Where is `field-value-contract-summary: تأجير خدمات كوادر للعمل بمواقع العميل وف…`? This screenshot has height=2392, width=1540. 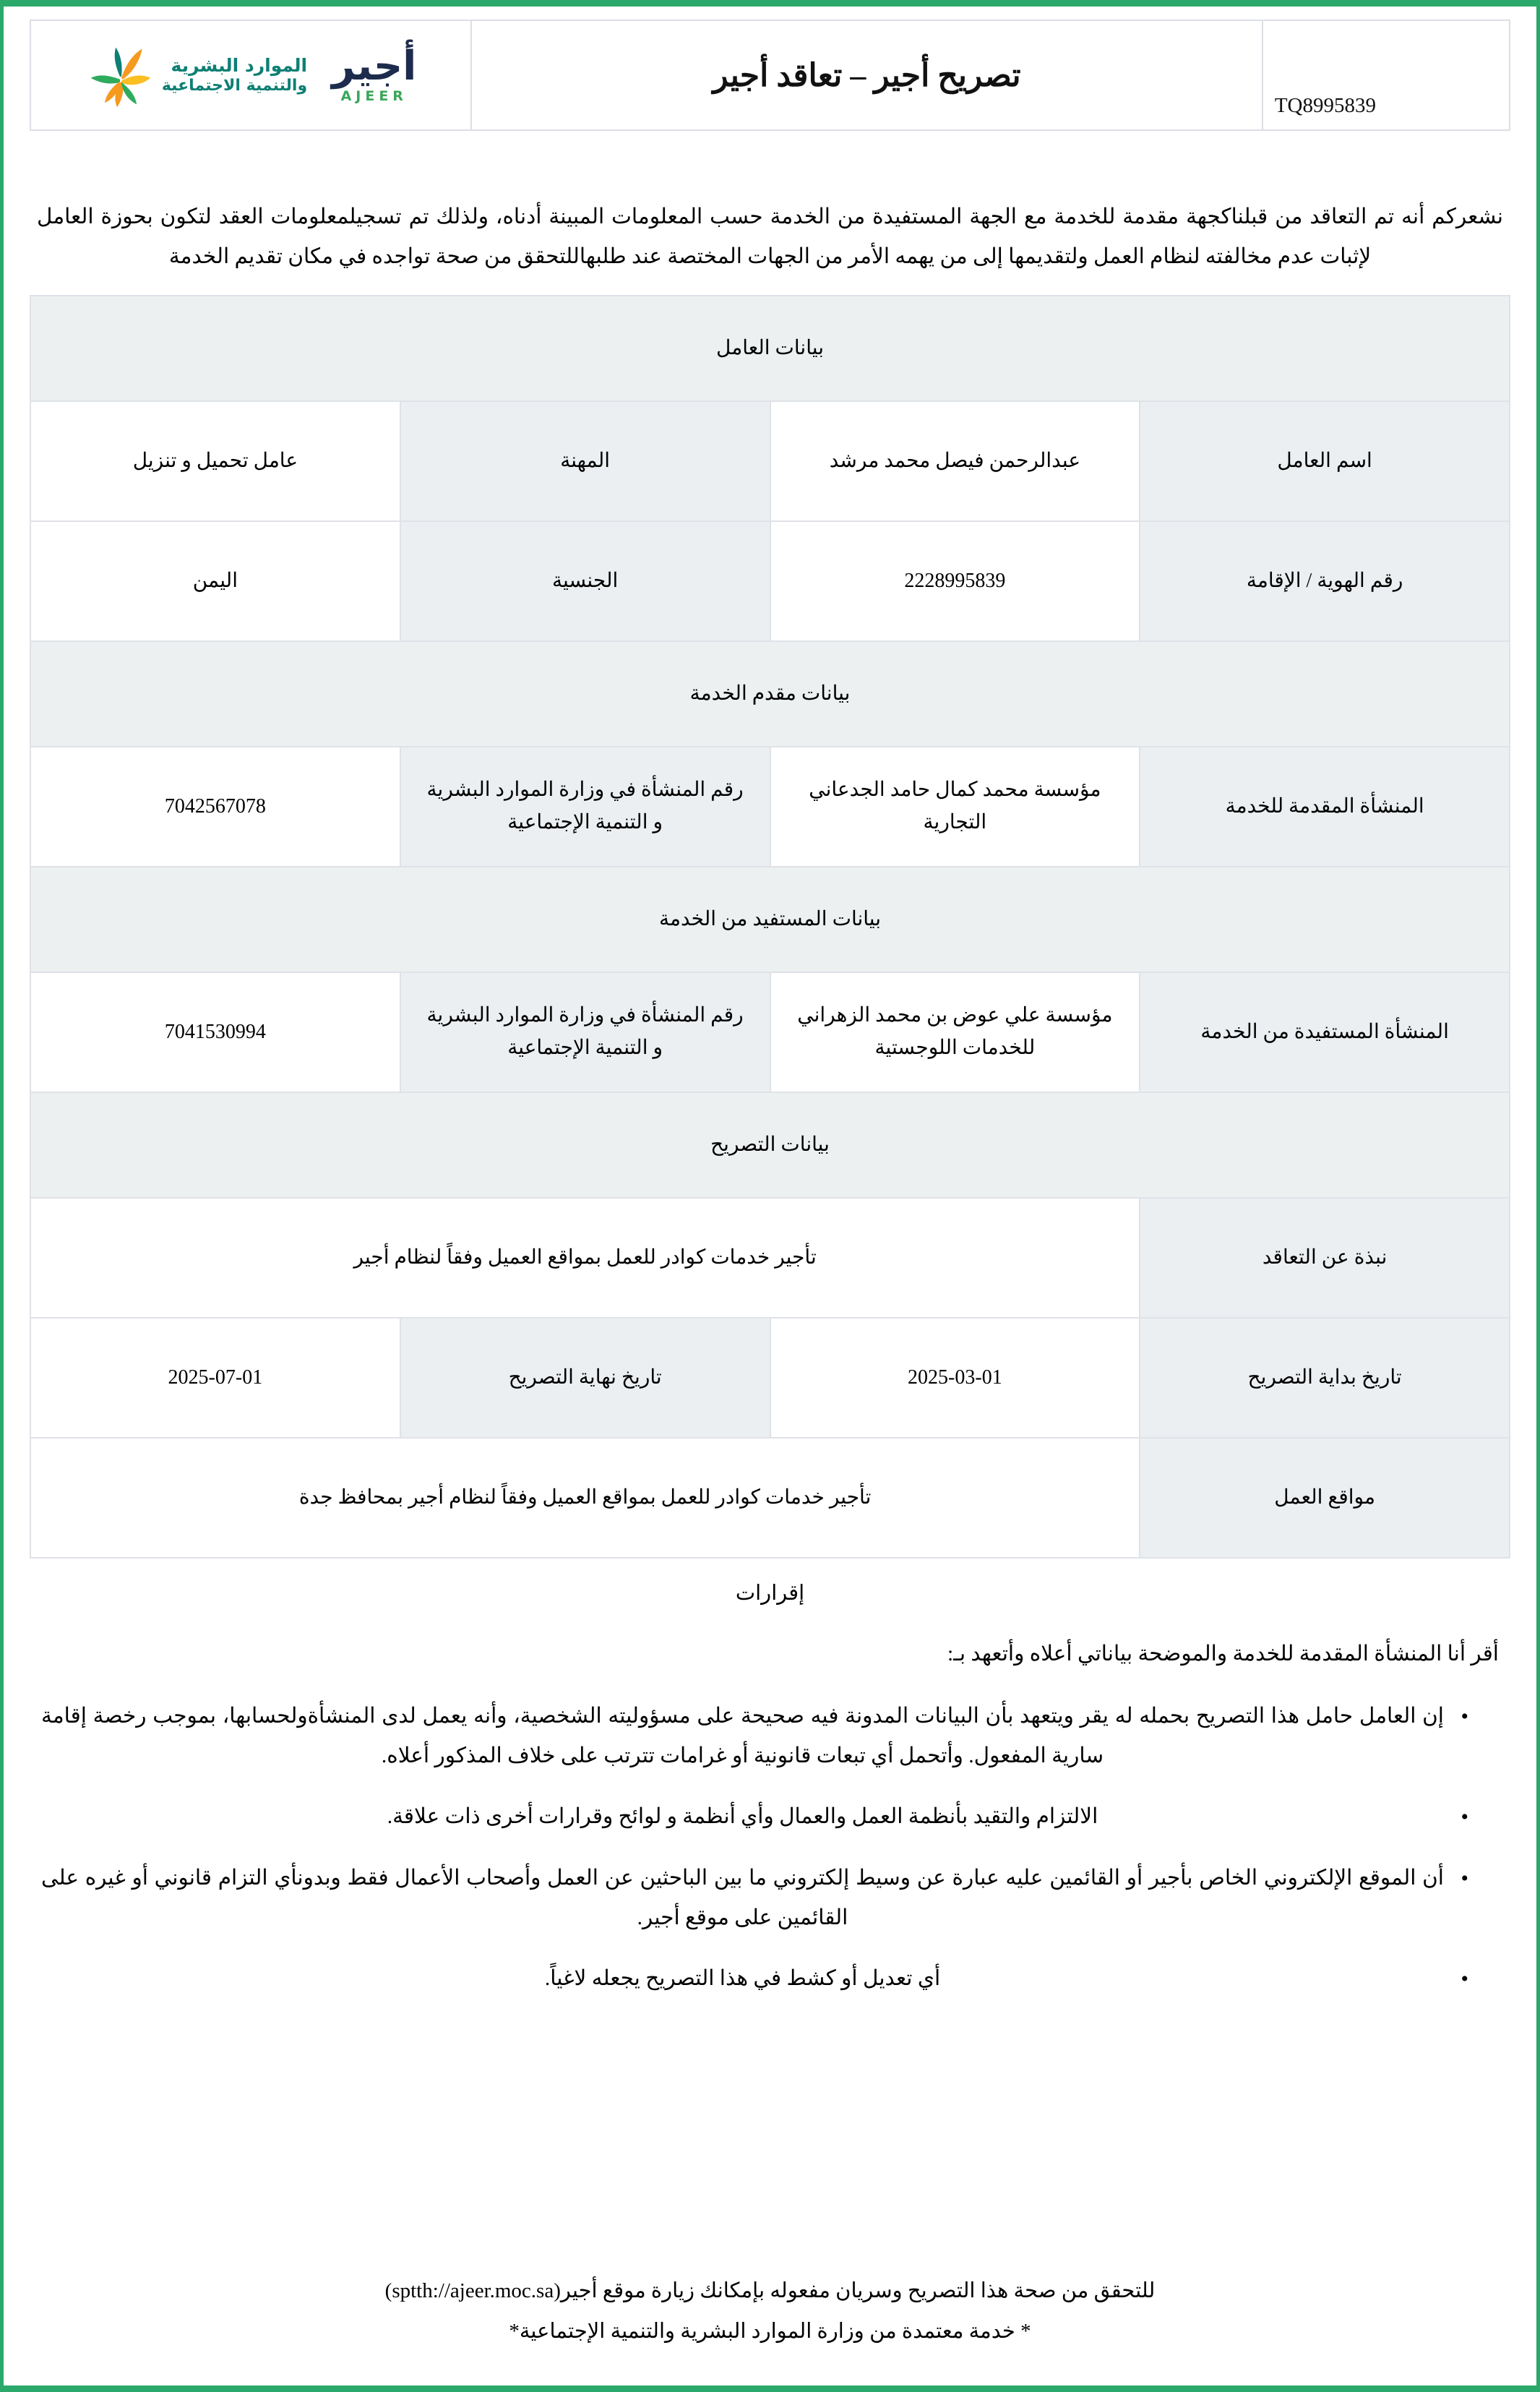 field-value-contract-summary: تأجير خدمات كوادر للعمل بمواقع العميل وف… is located at coordinates (585, 1258).